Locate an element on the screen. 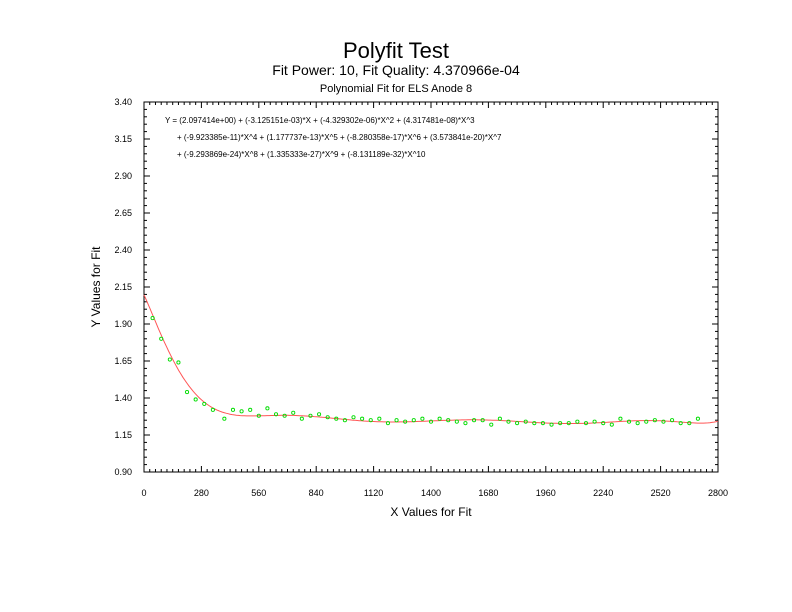  x-tick-label: 2240 is located at coordinates (603, 493).